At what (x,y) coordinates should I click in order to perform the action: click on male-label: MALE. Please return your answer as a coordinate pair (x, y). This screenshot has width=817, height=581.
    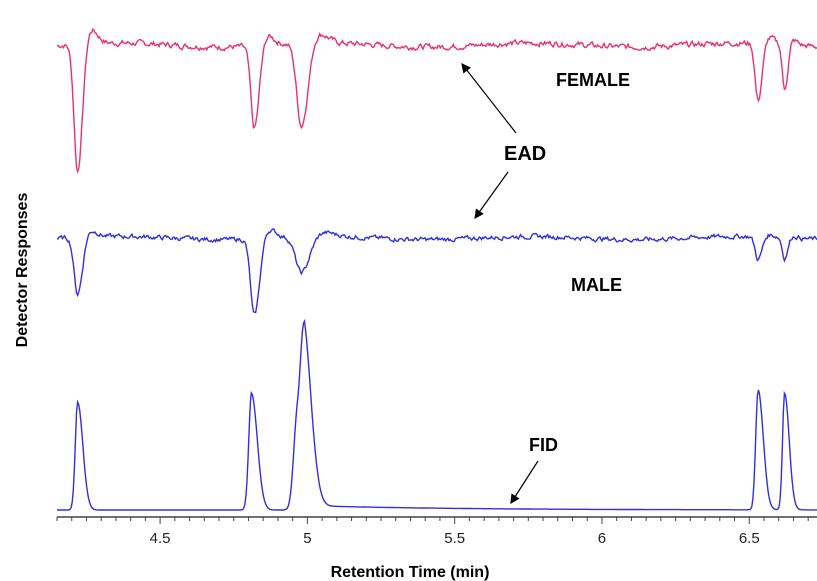
    Looking at the image, I should click on (596, 285).